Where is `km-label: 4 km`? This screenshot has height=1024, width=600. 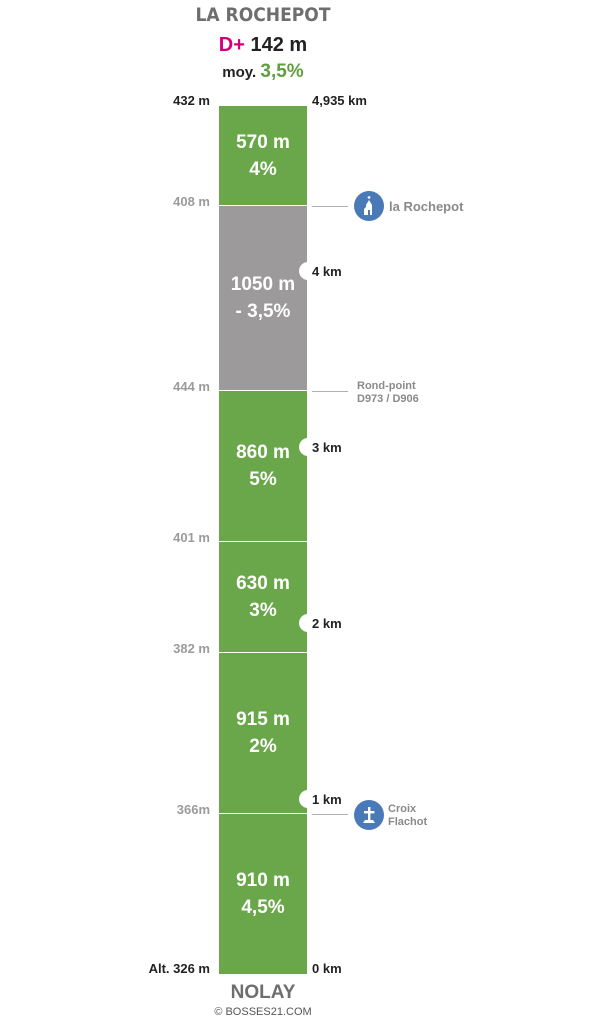
km-label: 4 km is located at coordinates (327, 271).